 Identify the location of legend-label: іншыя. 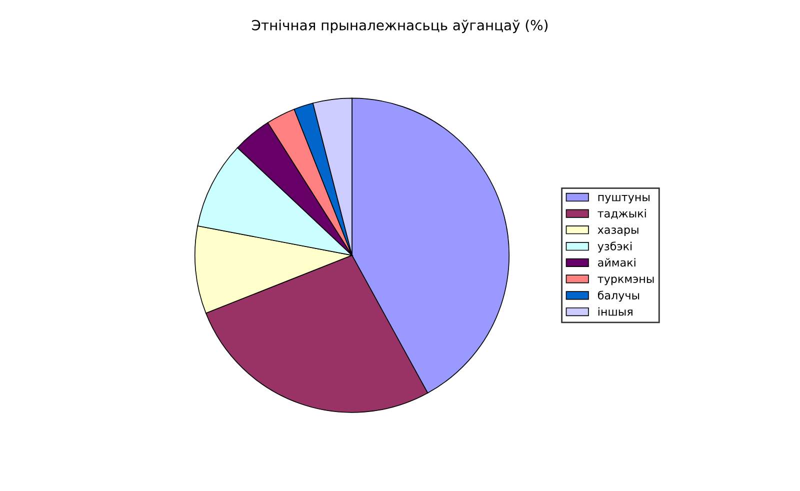
(615, 311).